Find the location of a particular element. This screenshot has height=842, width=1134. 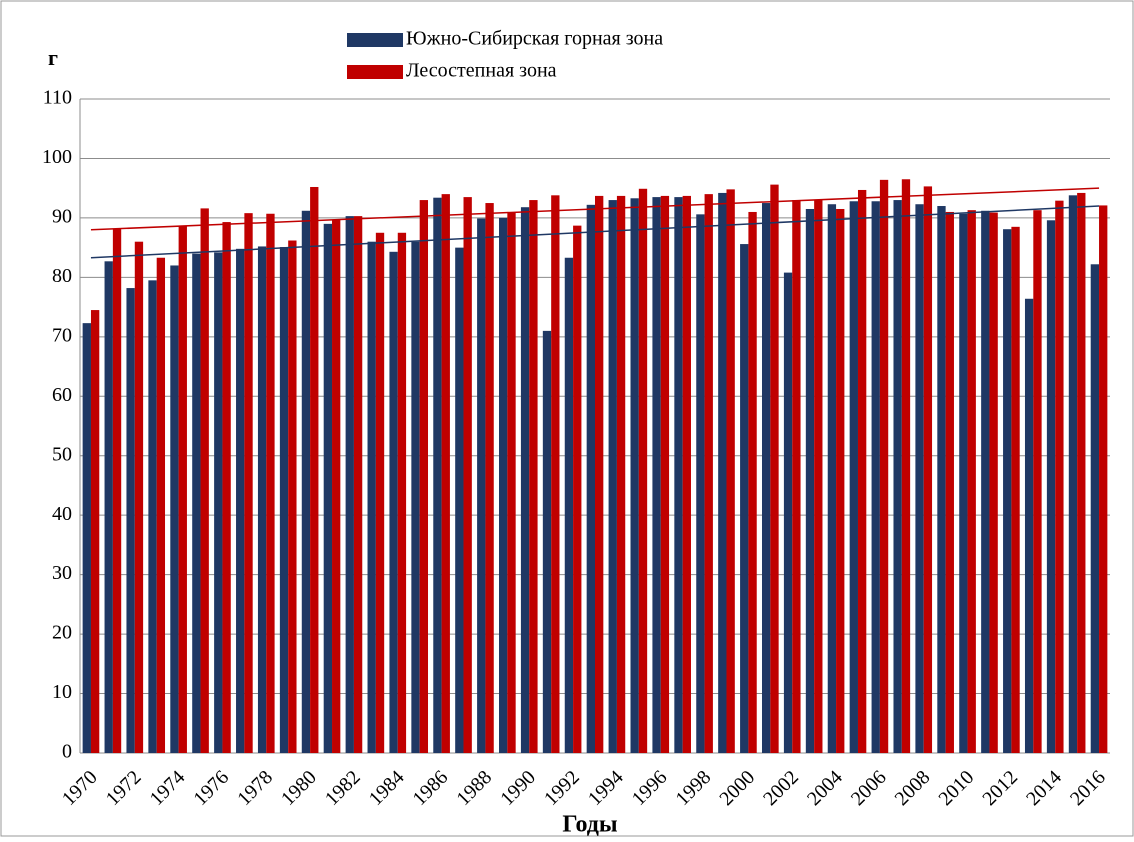

y-tick-label: 110 is located at coordinates (57, 98).